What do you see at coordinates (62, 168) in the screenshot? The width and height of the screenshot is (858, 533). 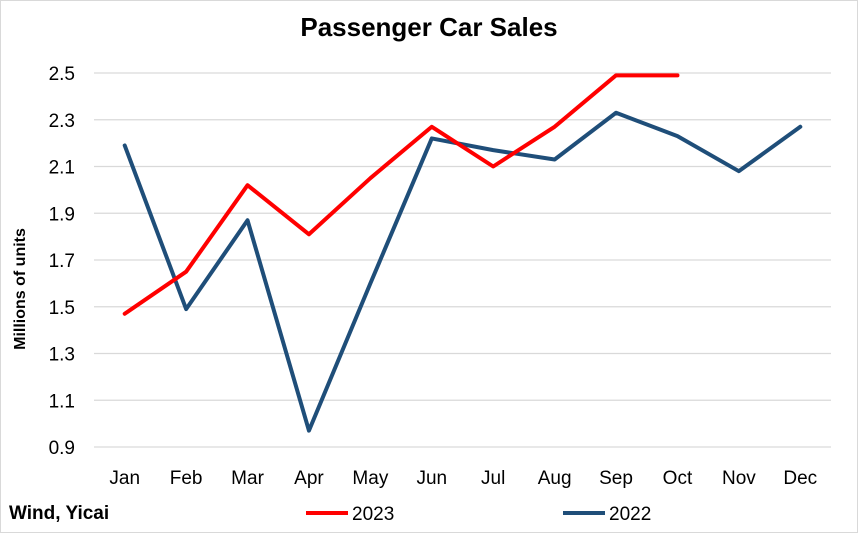 I see `y-tick-label: 2.1` at bounding box center [62, 168].